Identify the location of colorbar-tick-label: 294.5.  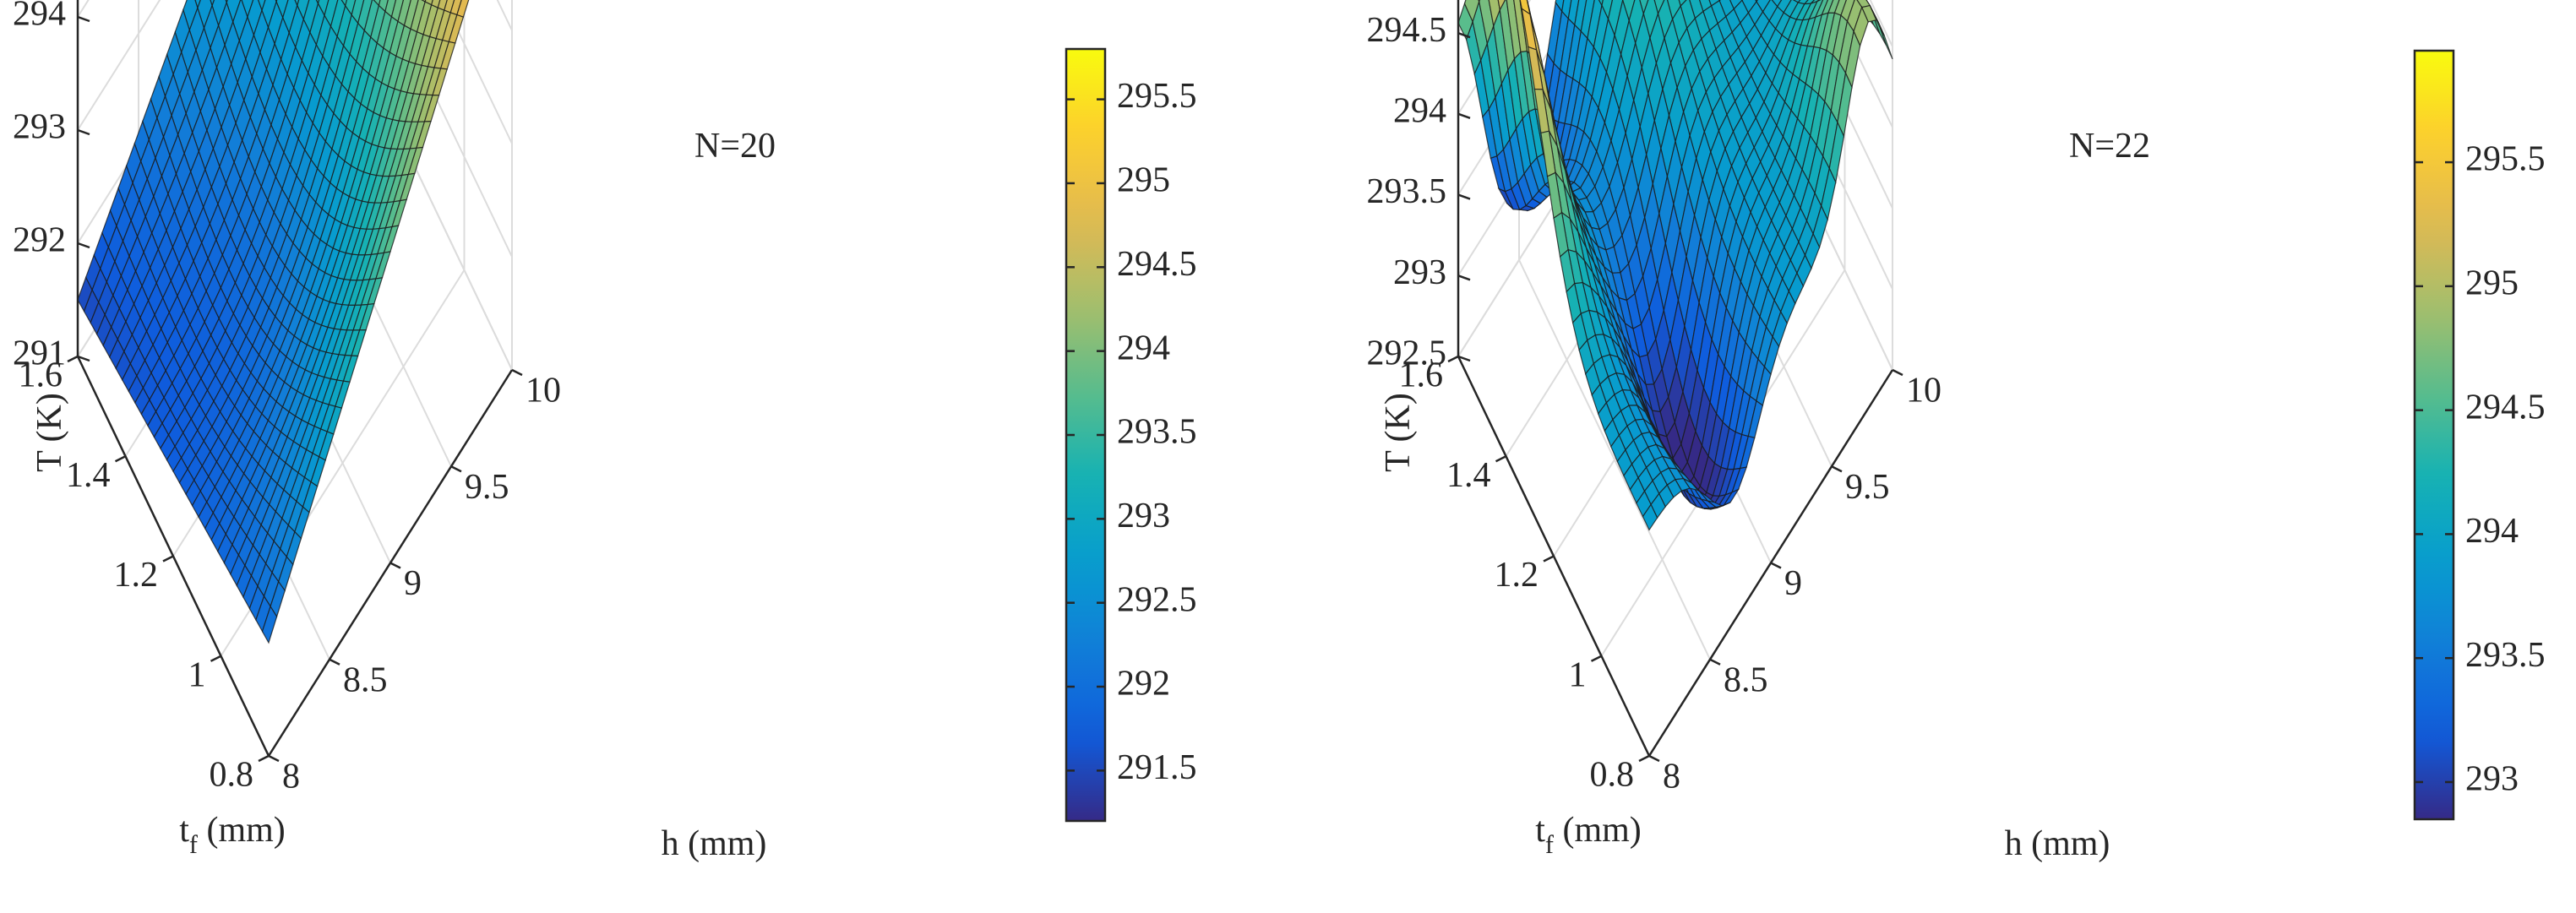
(1157, 264).